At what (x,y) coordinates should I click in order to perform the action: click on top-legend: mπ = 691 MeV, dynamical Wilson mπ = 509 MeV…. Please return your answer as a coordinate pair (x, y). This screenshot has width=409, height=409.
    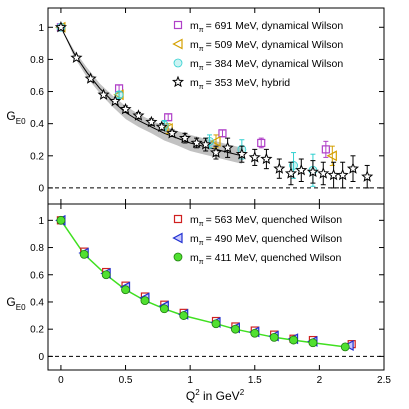
    Looking at the image, I should click on (257, 55).